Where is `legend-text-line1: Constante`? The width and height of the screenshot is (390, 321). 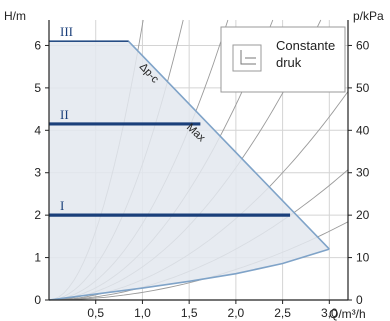
legend-text-line1: Constante is located at coordinates (305, 45).